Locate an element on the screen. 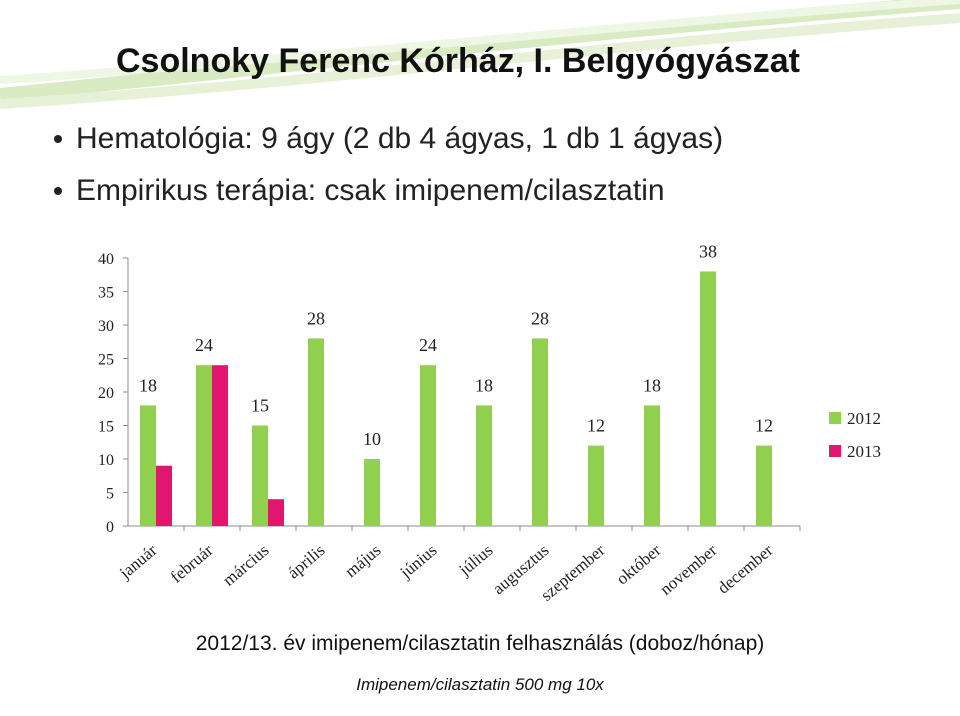  y-tick-label: 20 is located at coordinates (106, 393).